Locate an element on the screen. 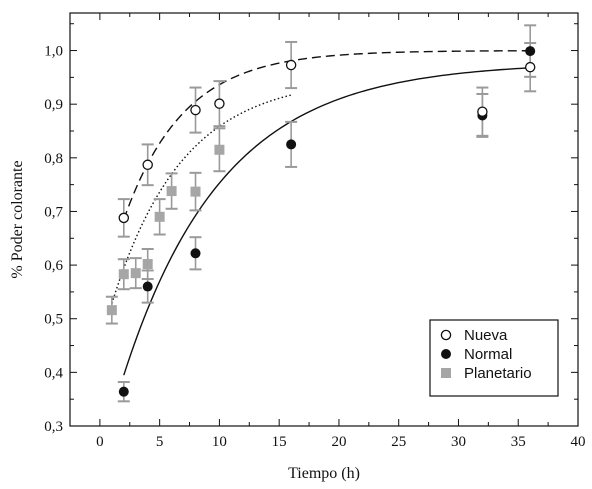 The image size is (592, 489). x-tick-label: 15 is located at coordinates (279, 442).